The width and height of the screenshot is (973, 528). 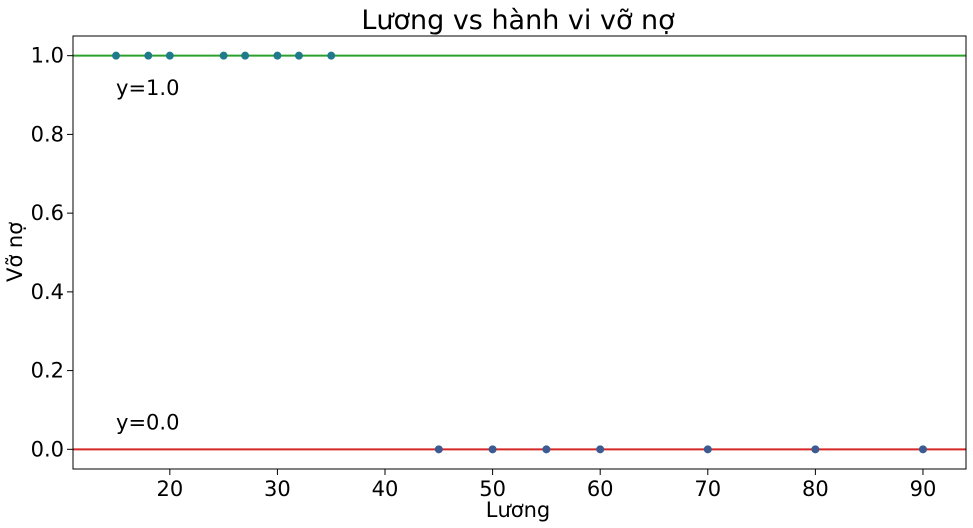 I want to click on y-axis-label: Vỡ nợ, so click(x=15, y=252).